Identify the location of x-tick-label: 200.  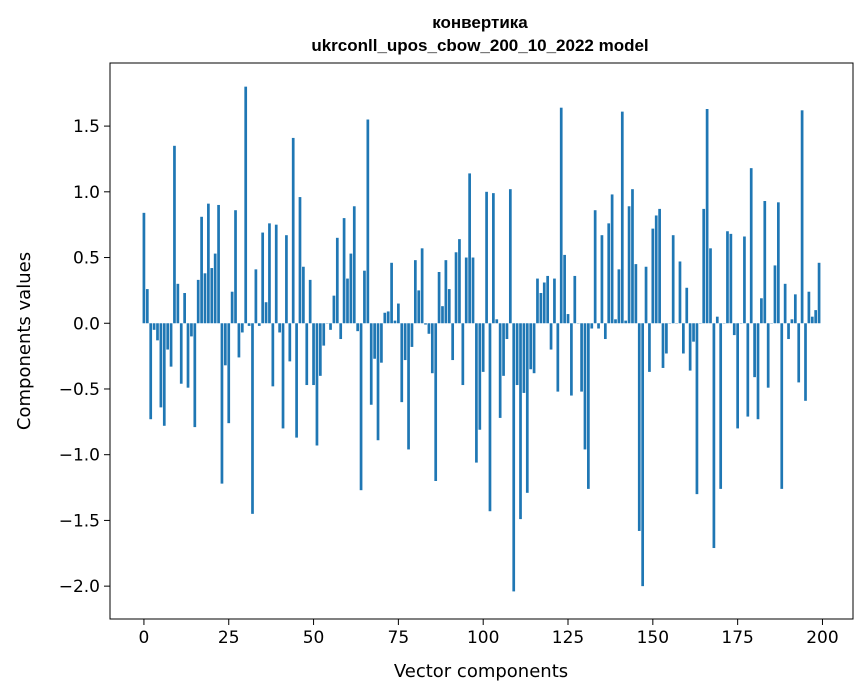
(822, 638).